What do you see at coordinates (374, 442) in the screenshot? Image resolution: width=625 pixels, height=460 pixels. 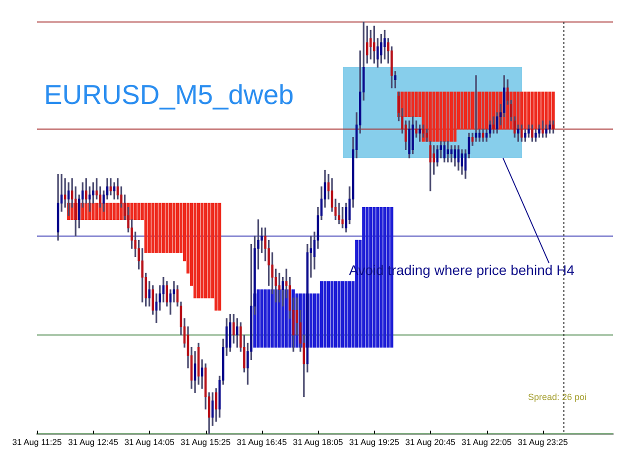 I see `x-tick-label: 31 Aug 19:25` at bounding box center [374, 442].